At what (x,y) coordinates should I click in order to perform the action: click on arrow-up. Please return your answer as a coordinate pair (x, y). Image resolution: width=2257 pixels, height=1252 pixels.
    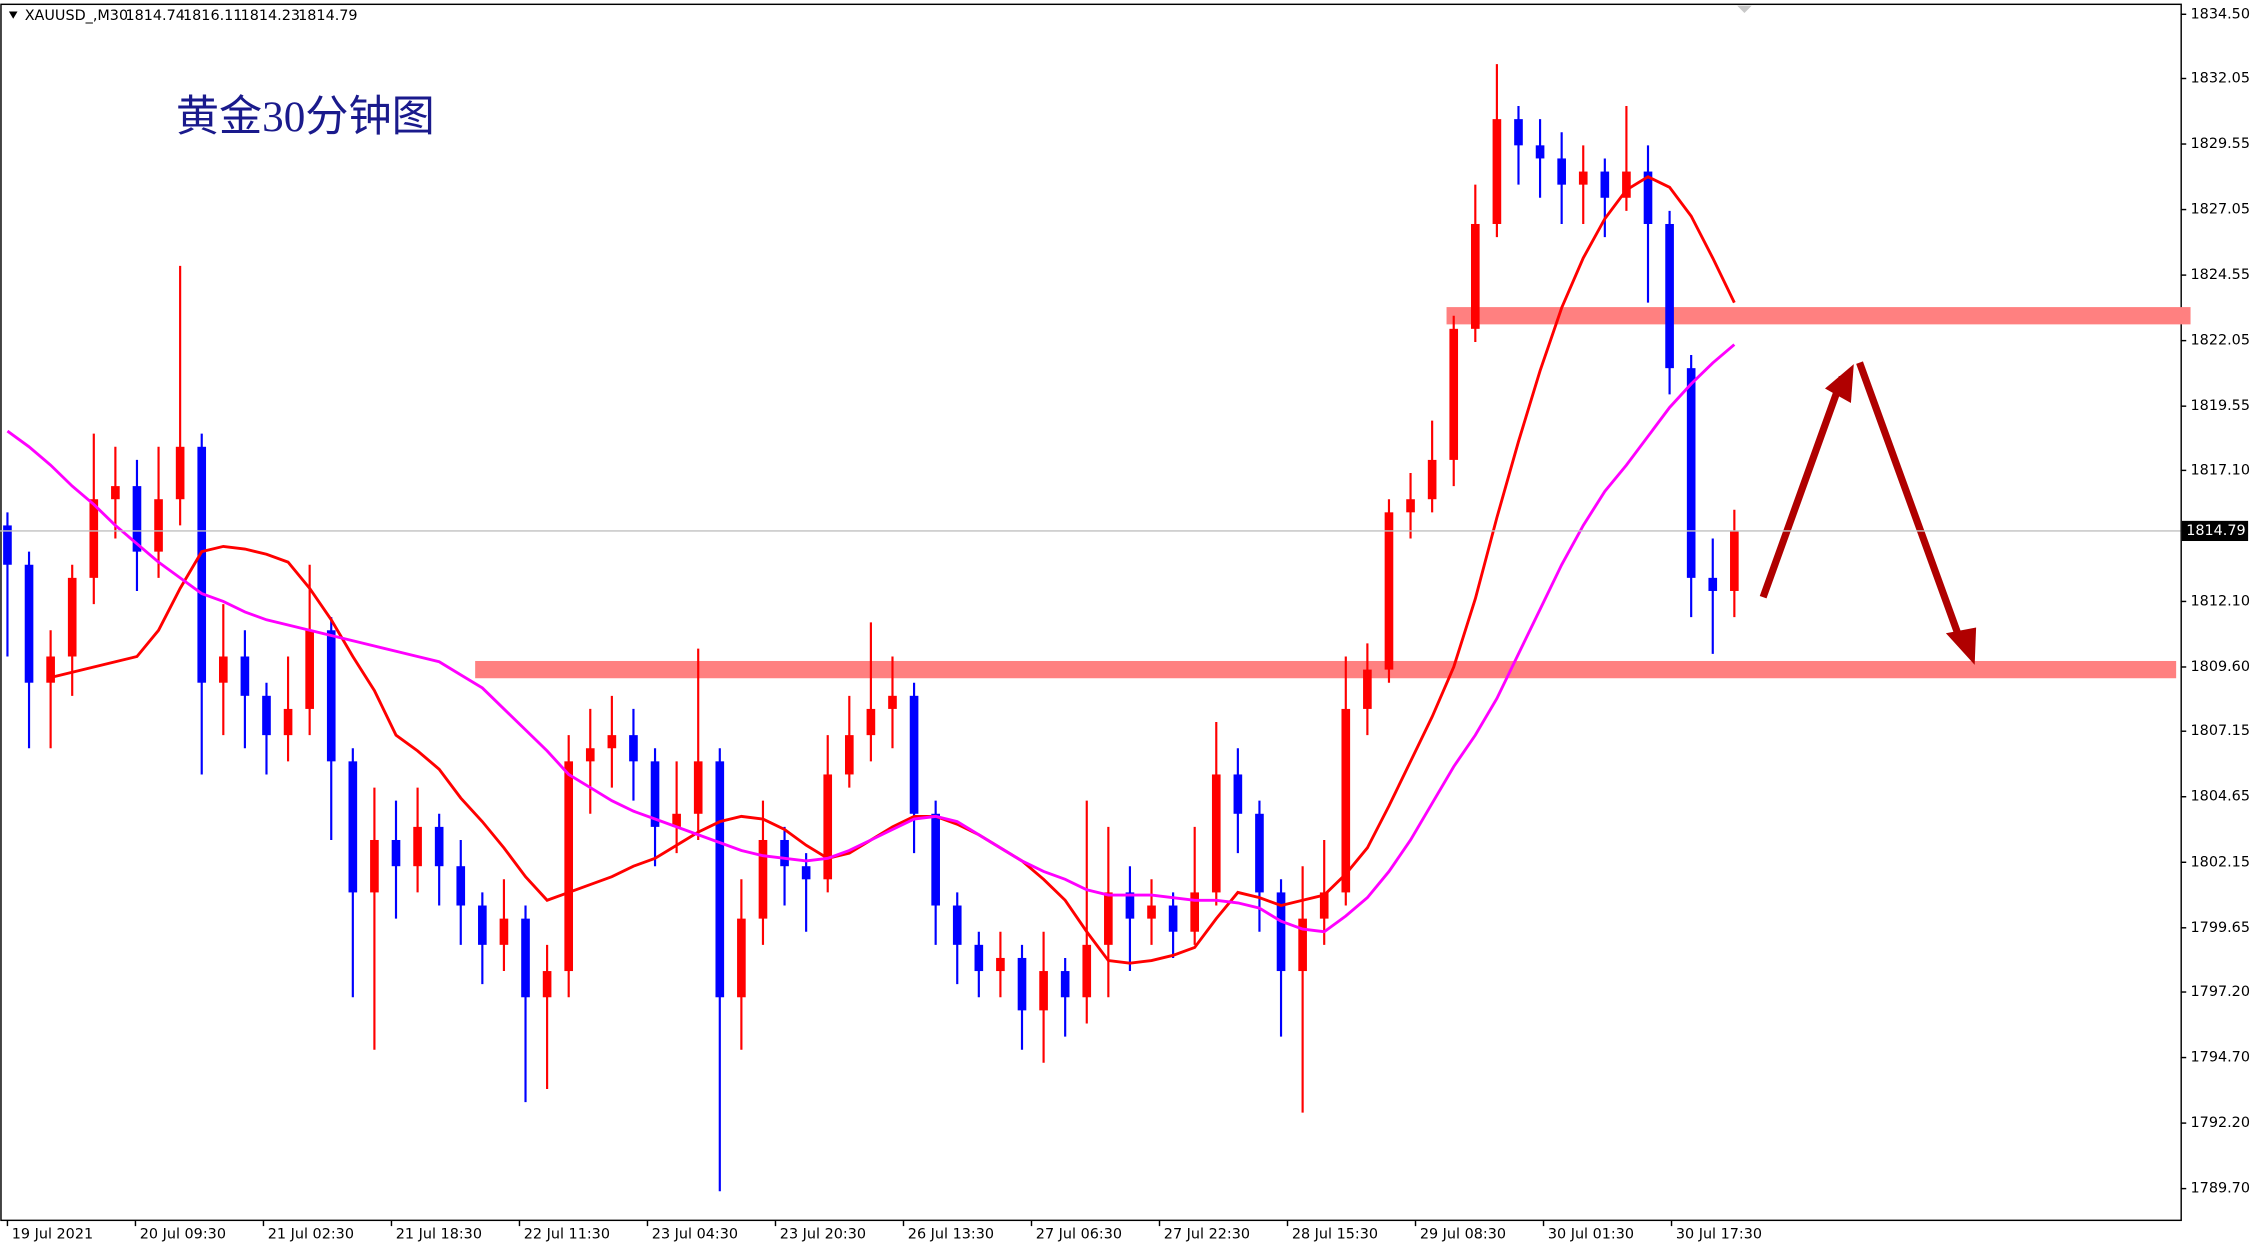
    Looking at the image, I should click on (1802, 487).